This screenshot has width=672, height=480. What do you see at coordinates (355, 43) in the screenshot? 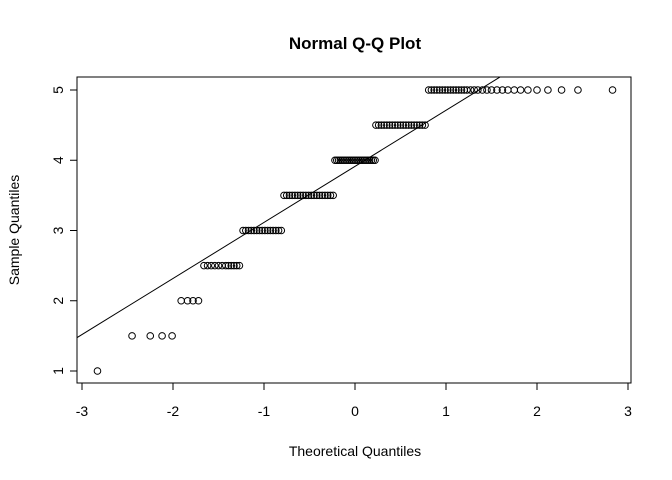
I see `chart-title: Normal Q-Q Plot` at bounding box center [355, 43].